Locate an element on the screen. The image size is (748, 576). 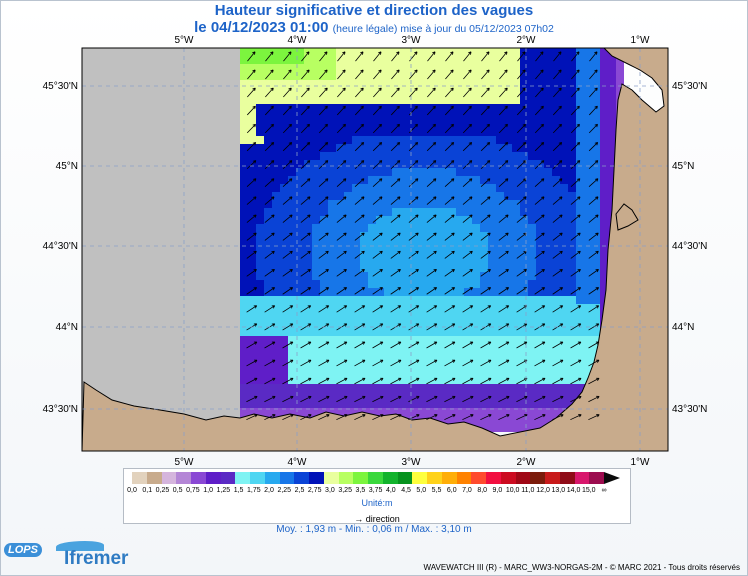
lat-label: 44°30'N is located at coordinates (60, 246).